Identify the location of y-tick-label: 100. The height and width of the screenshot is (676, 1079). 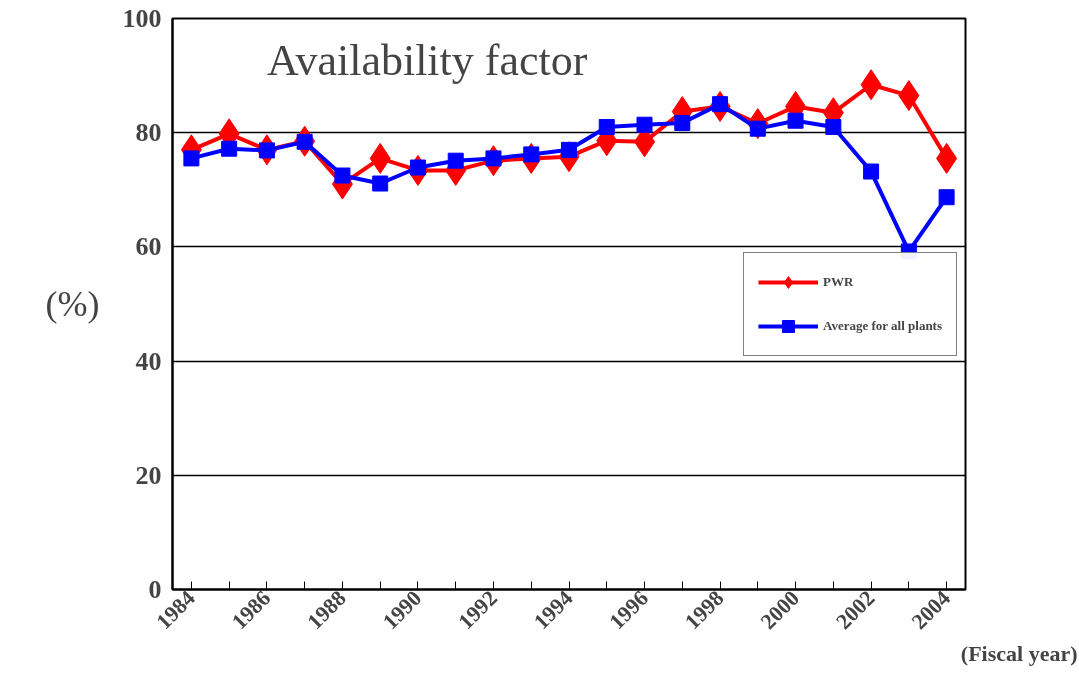
(142, 18).